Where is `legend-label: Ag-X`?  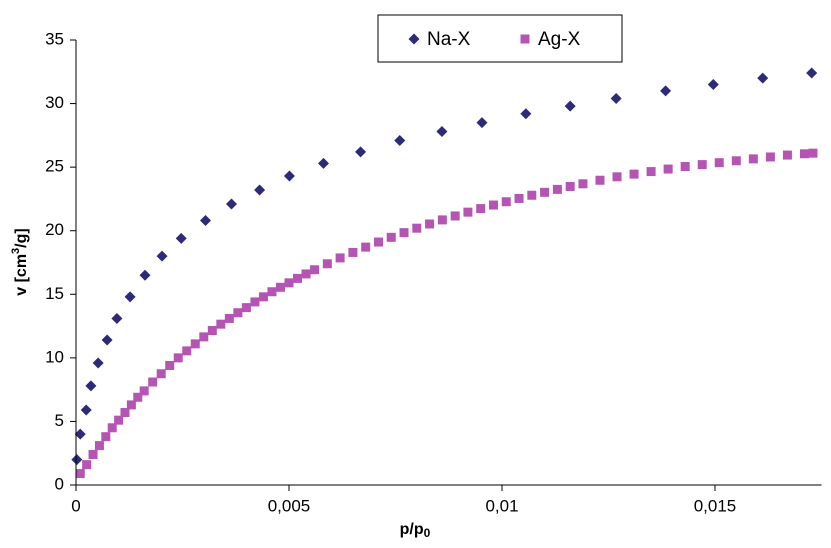
legend-label: Ag-X is located at coordinates (559, 39).